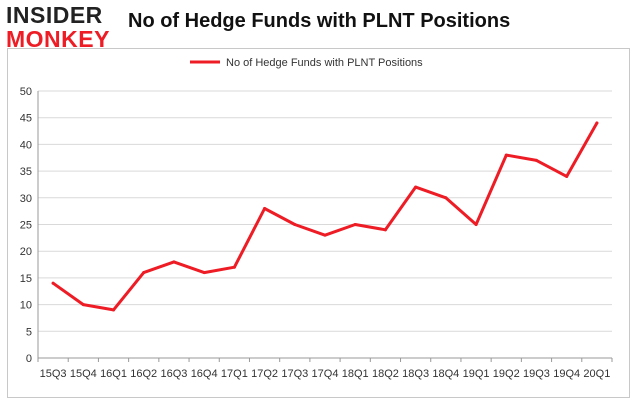 The width and height of the screenshot is (634, 404). I want to click on y-tick-label: 25, so click(26, 226).